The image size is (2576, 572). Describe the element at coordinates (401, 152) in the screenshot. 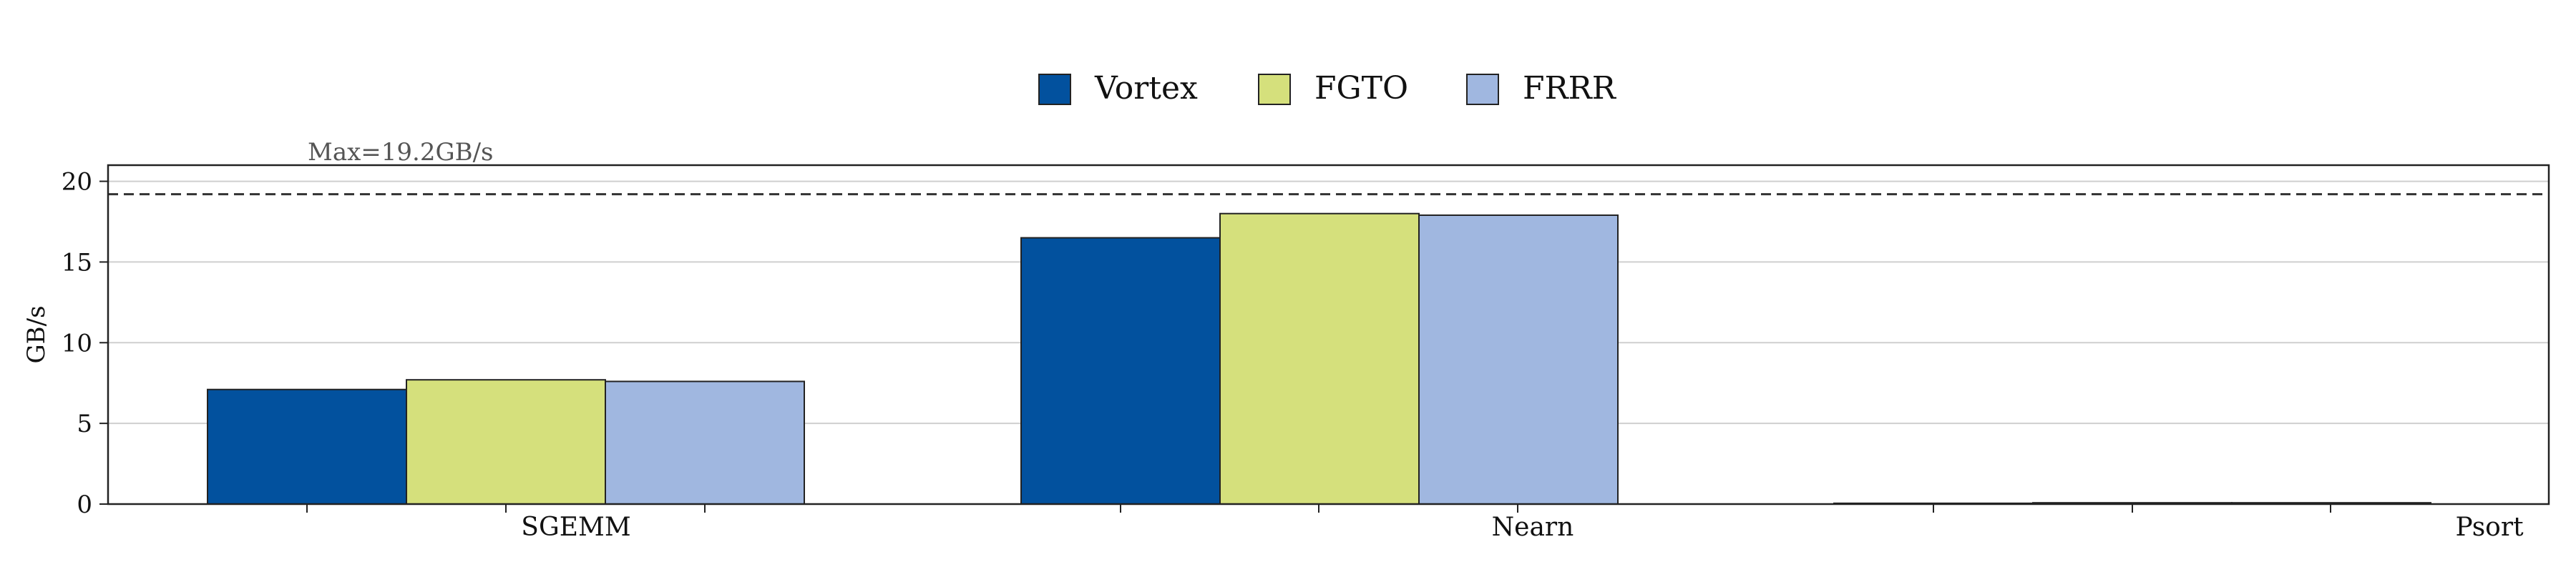

I see `reference-line-label: Max=19.2GB/s` at that location.